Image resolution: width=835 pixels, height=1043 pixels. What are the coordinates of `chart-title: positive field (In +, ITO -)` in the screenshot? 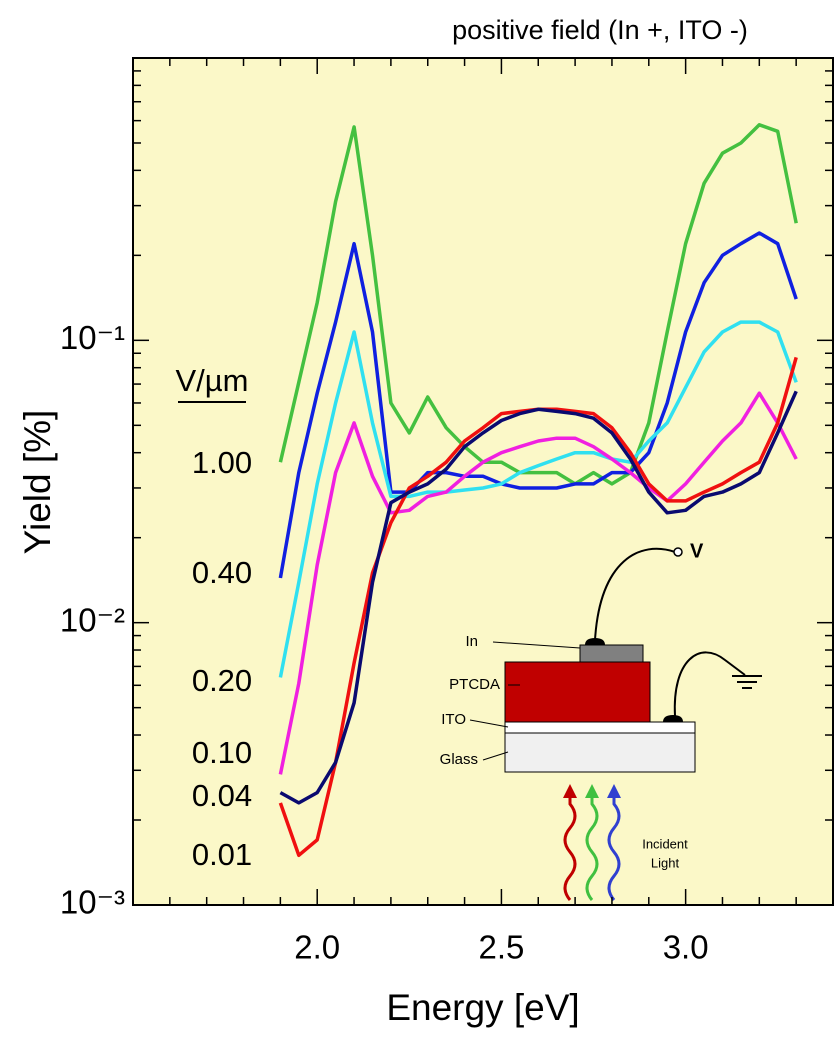 It's located at (600, 30).